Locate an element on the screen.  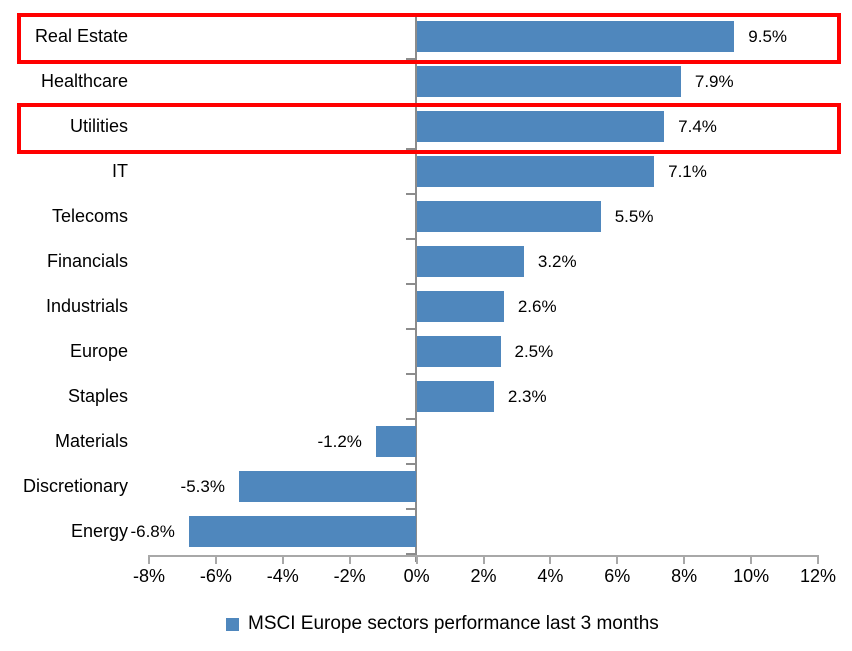
highlight-box-utilities is located at coordinates (429, 128).